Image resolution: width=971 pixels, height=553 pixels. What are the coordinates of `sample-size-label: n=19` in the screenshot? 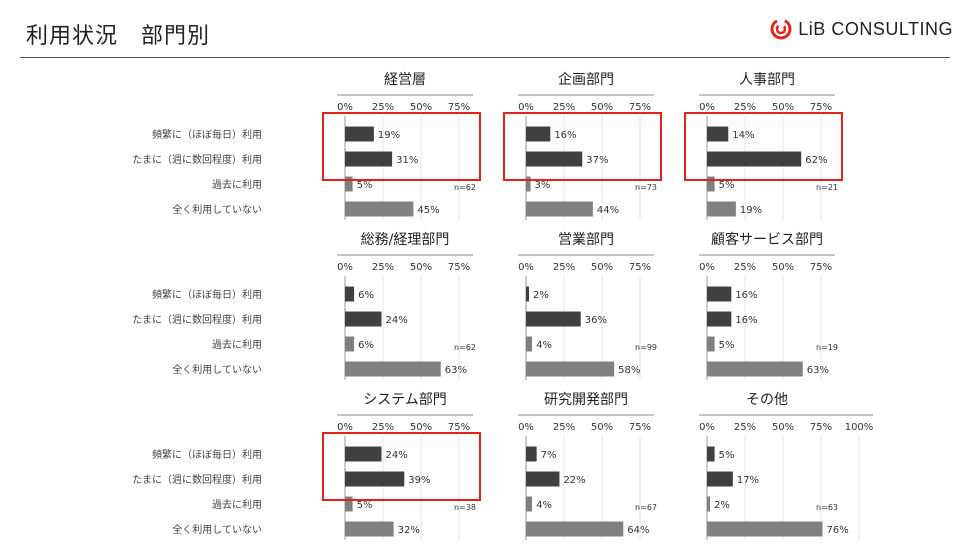 It's located at (827, 347).